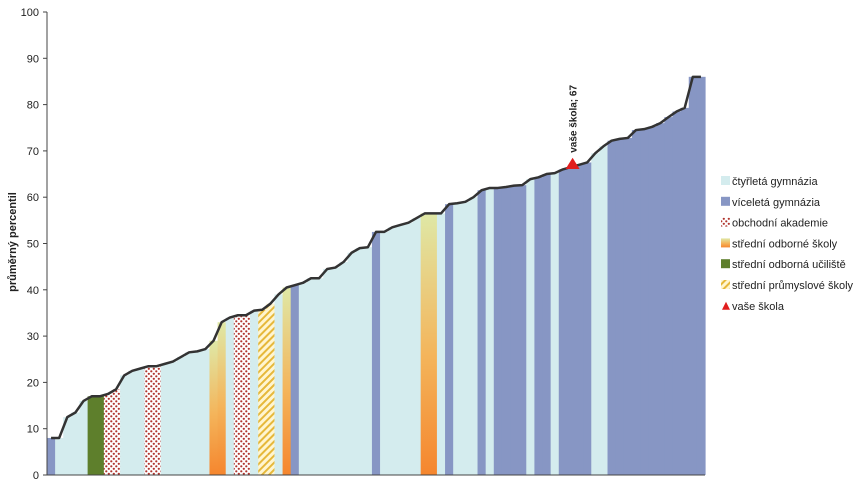 This screenshot has width=866, height=485. I want to click on legend-swatch-ctyr, so click(725, 180).